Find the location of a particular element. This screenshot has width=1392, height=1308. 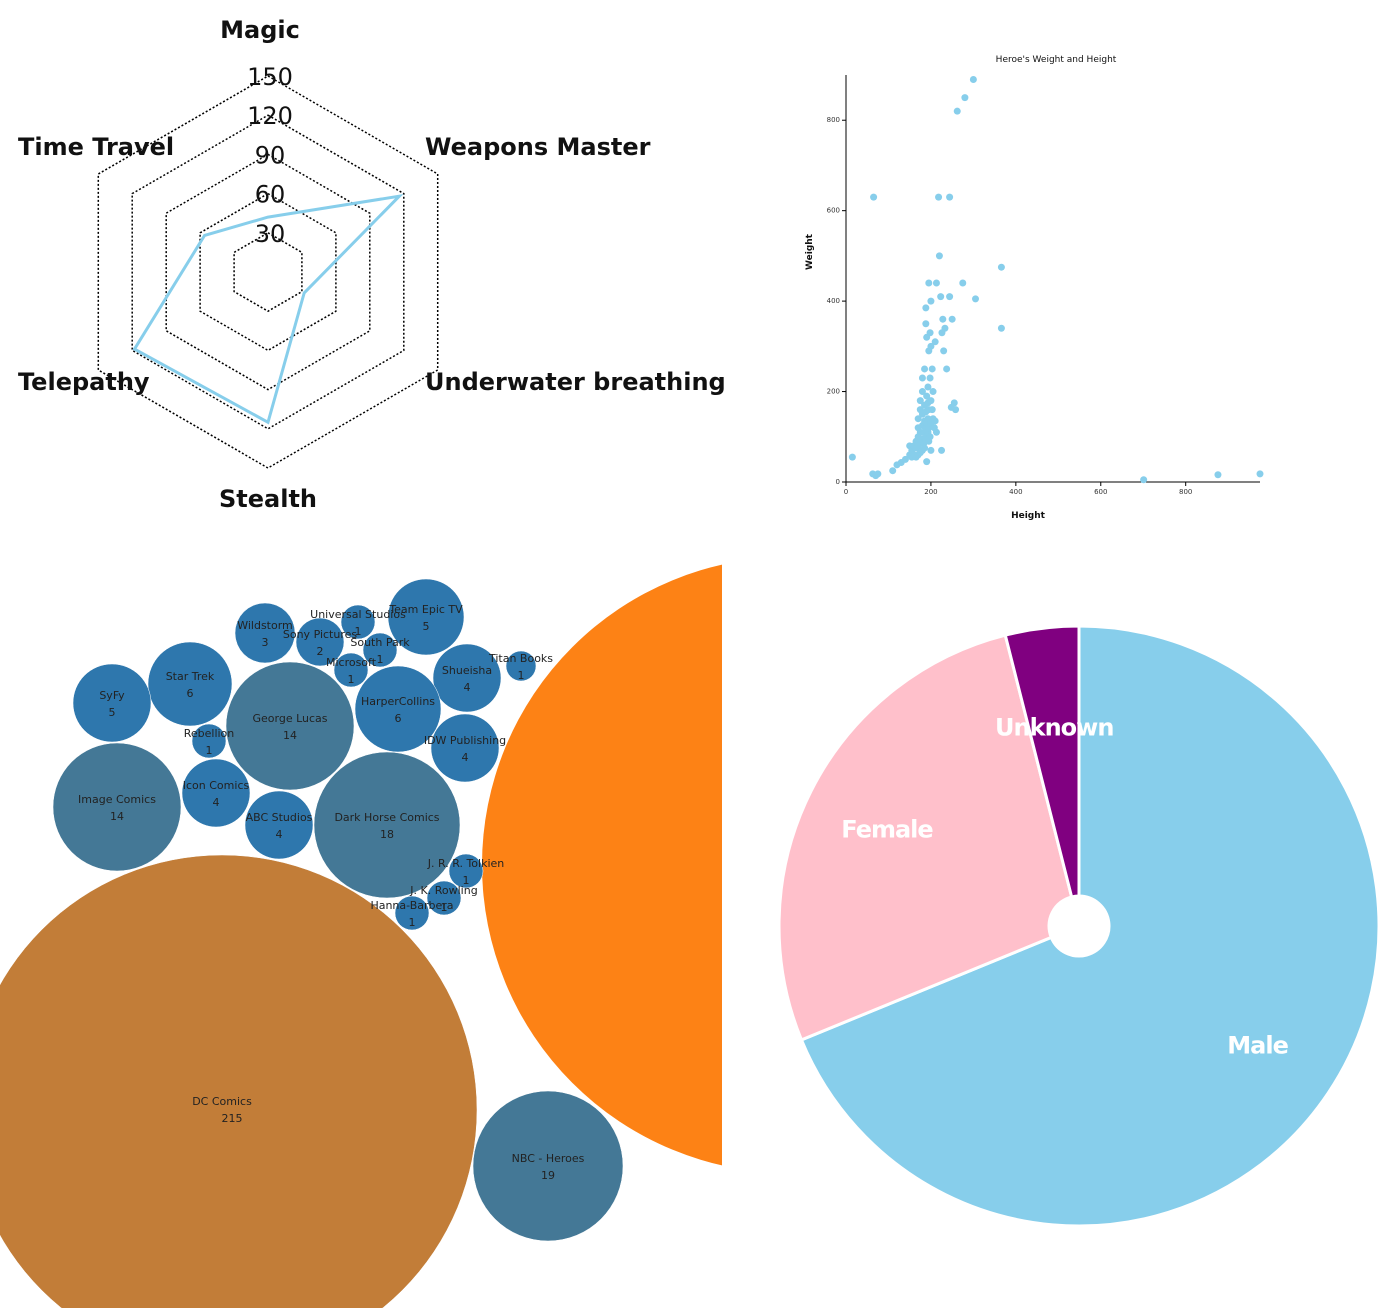

bubble-value: 215 is located at coordinates (232, 1118).